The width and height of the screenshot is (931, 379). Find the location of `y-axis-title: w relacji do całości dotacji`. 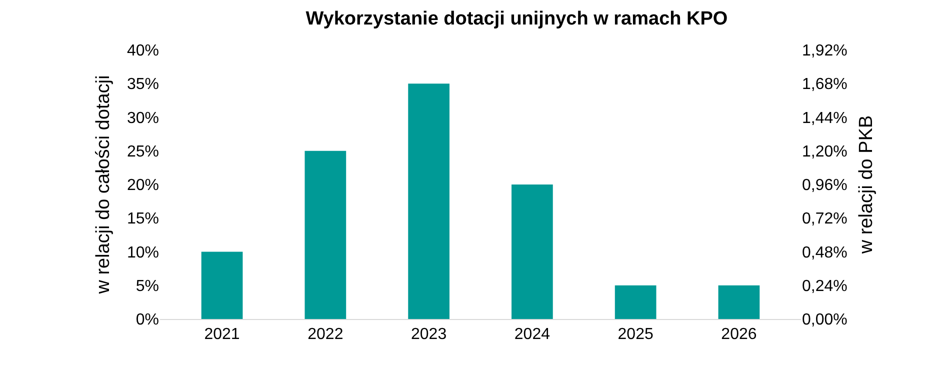

y-axis-title: w relacji do całości dotacji is located at coordinates (103, 185).